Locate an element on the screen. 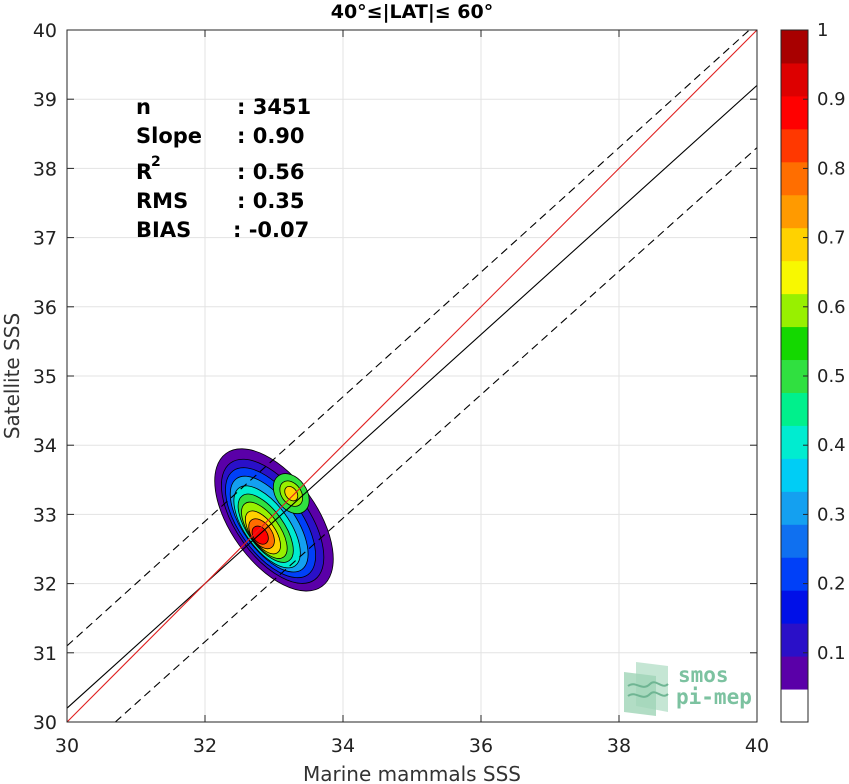  x-tick-label: 30 is located at coordinates (67, 746).